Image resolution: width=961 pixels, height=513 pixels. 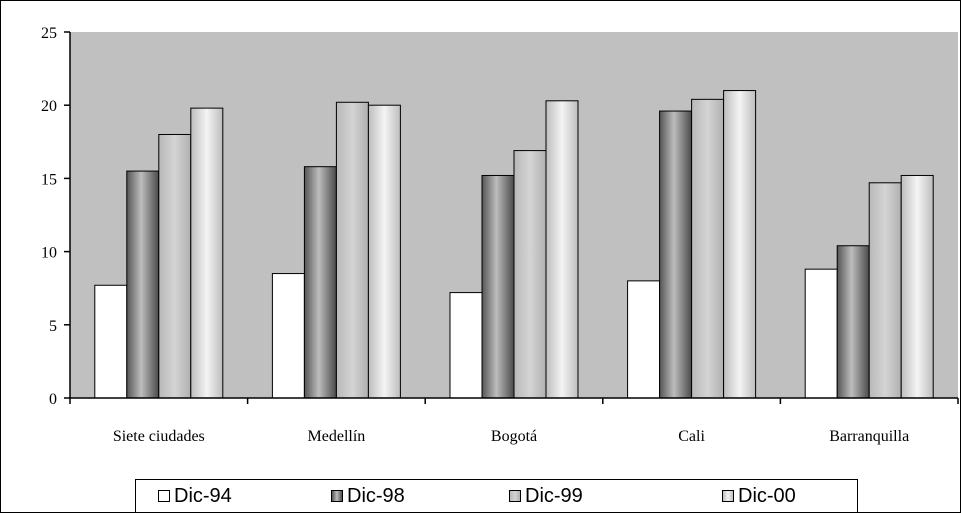 What do you see at coordinates (159, 436) in the screenshot?
I see `x-tick-label: Siete ciudades` at bounding box center [159, 436].